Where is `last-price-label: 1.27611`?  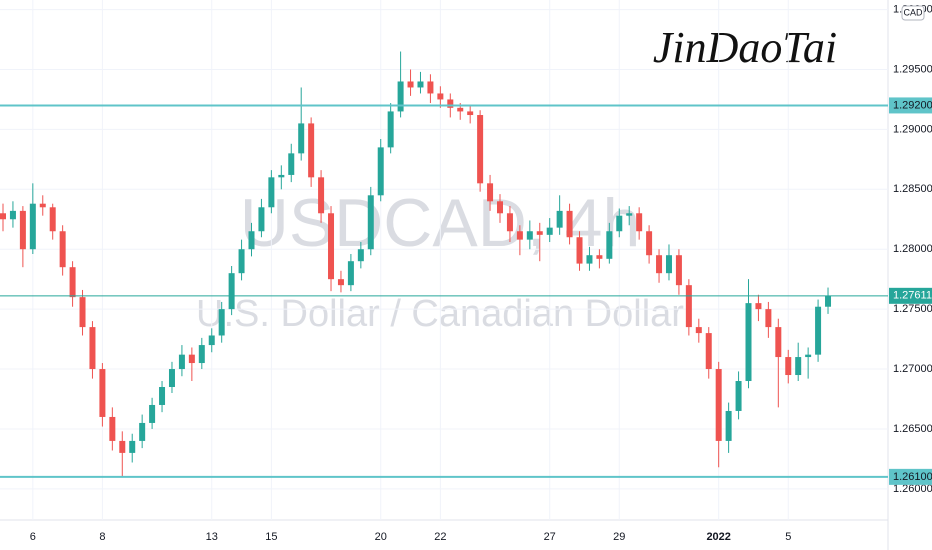 last-price-label: 1.27611 is located at coordinates (912, 296).